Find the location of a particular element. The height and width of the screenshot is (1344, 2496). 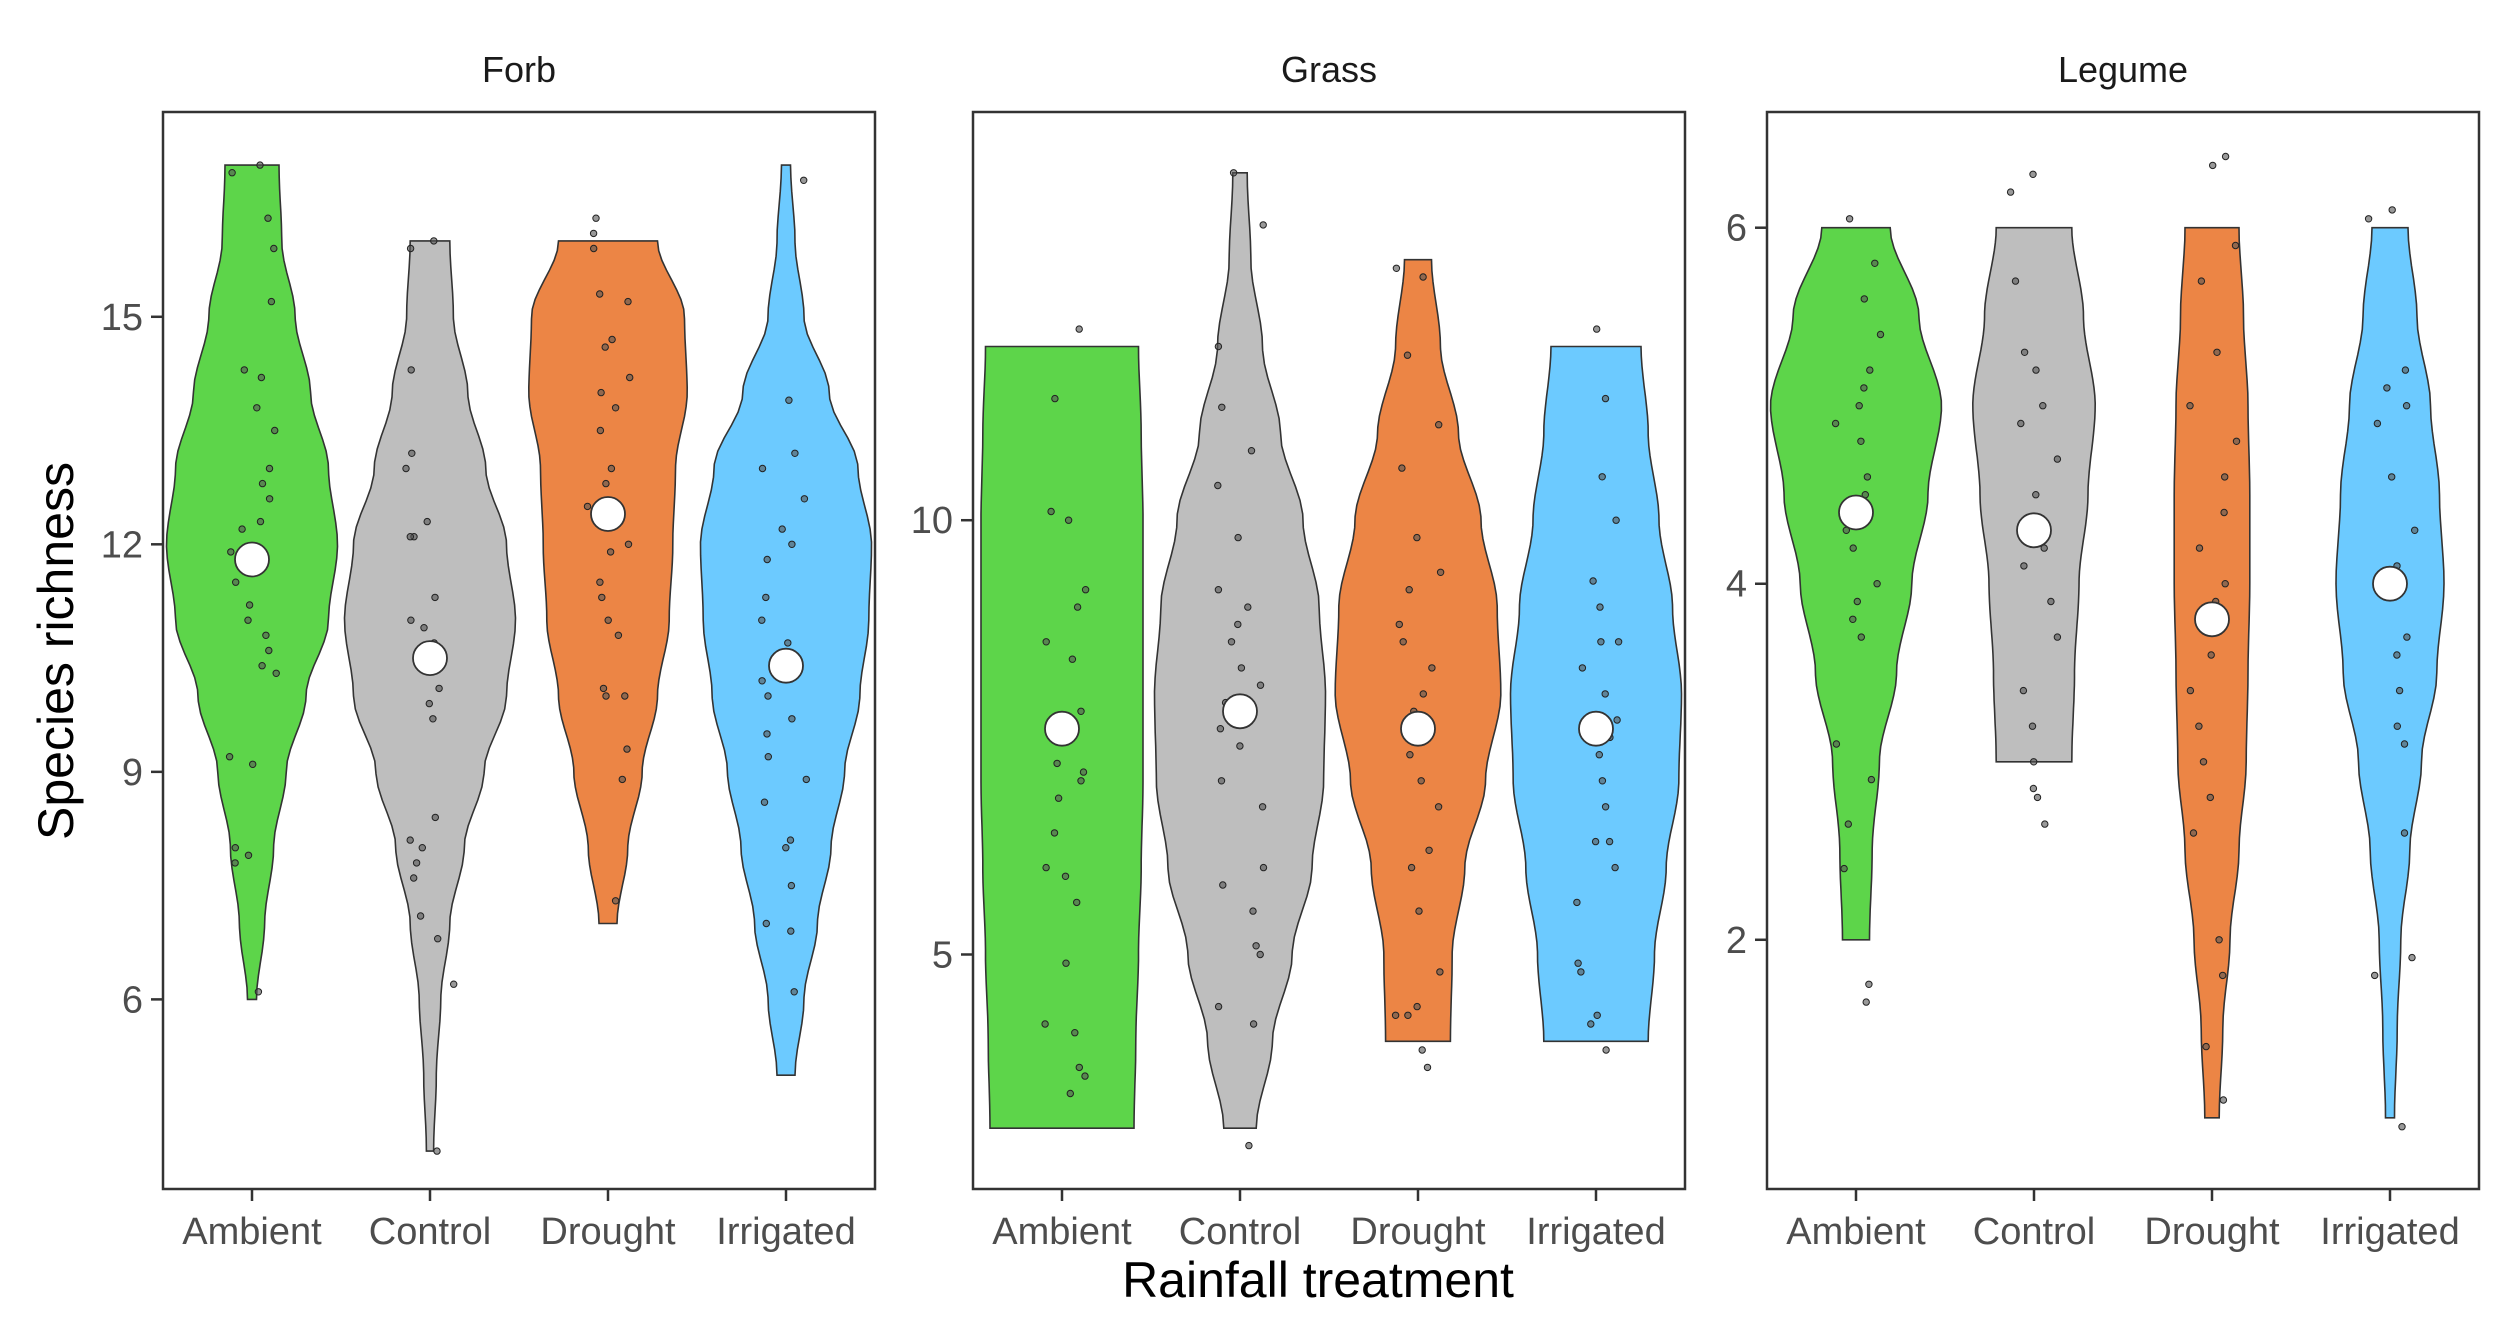

panel-title: Forb is located at coordinates (519, 69).